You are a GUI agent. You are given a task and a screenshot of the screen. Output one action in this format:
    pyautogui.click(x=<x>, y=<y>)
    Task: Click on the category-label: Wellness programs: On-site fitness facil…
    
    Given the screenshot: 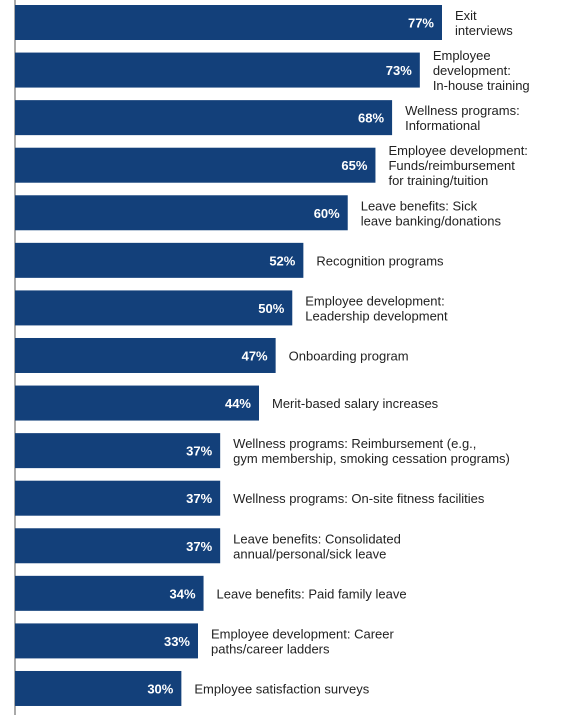 What is the action you would take?
    pyautogui.click(x=359, y=498)
    